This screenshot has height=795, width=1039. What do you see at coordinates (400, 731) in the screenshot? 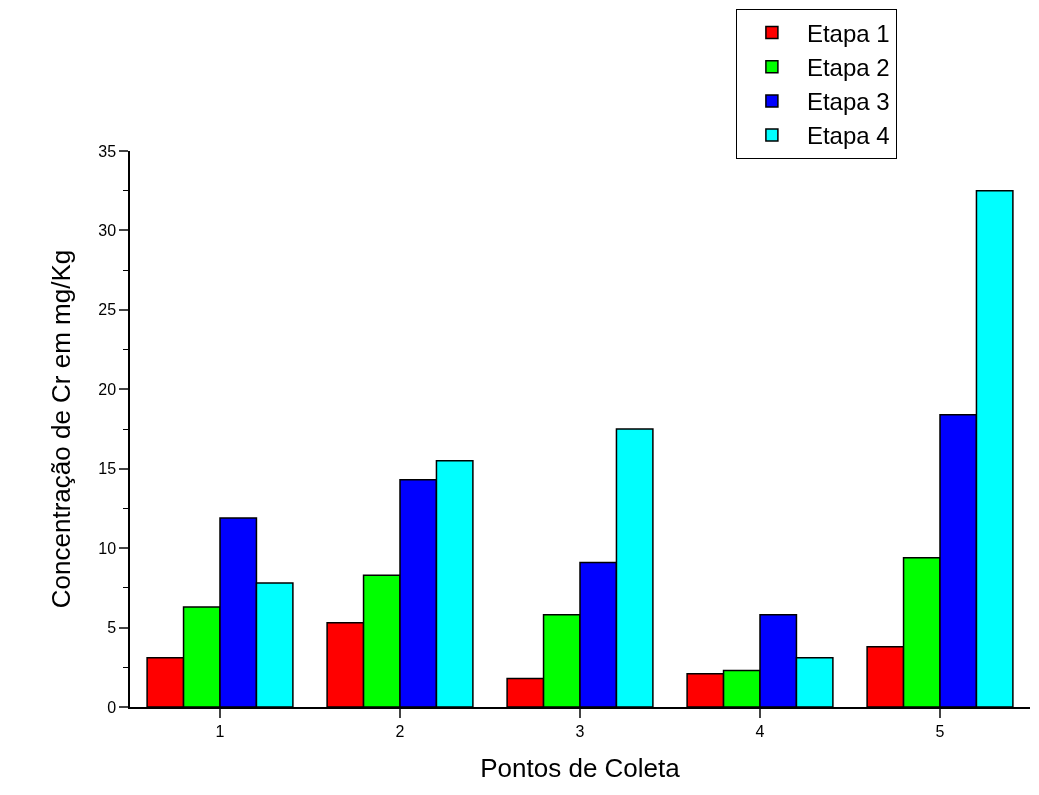
I see `x-tick-label: 2` at bounding box center [400, 731].